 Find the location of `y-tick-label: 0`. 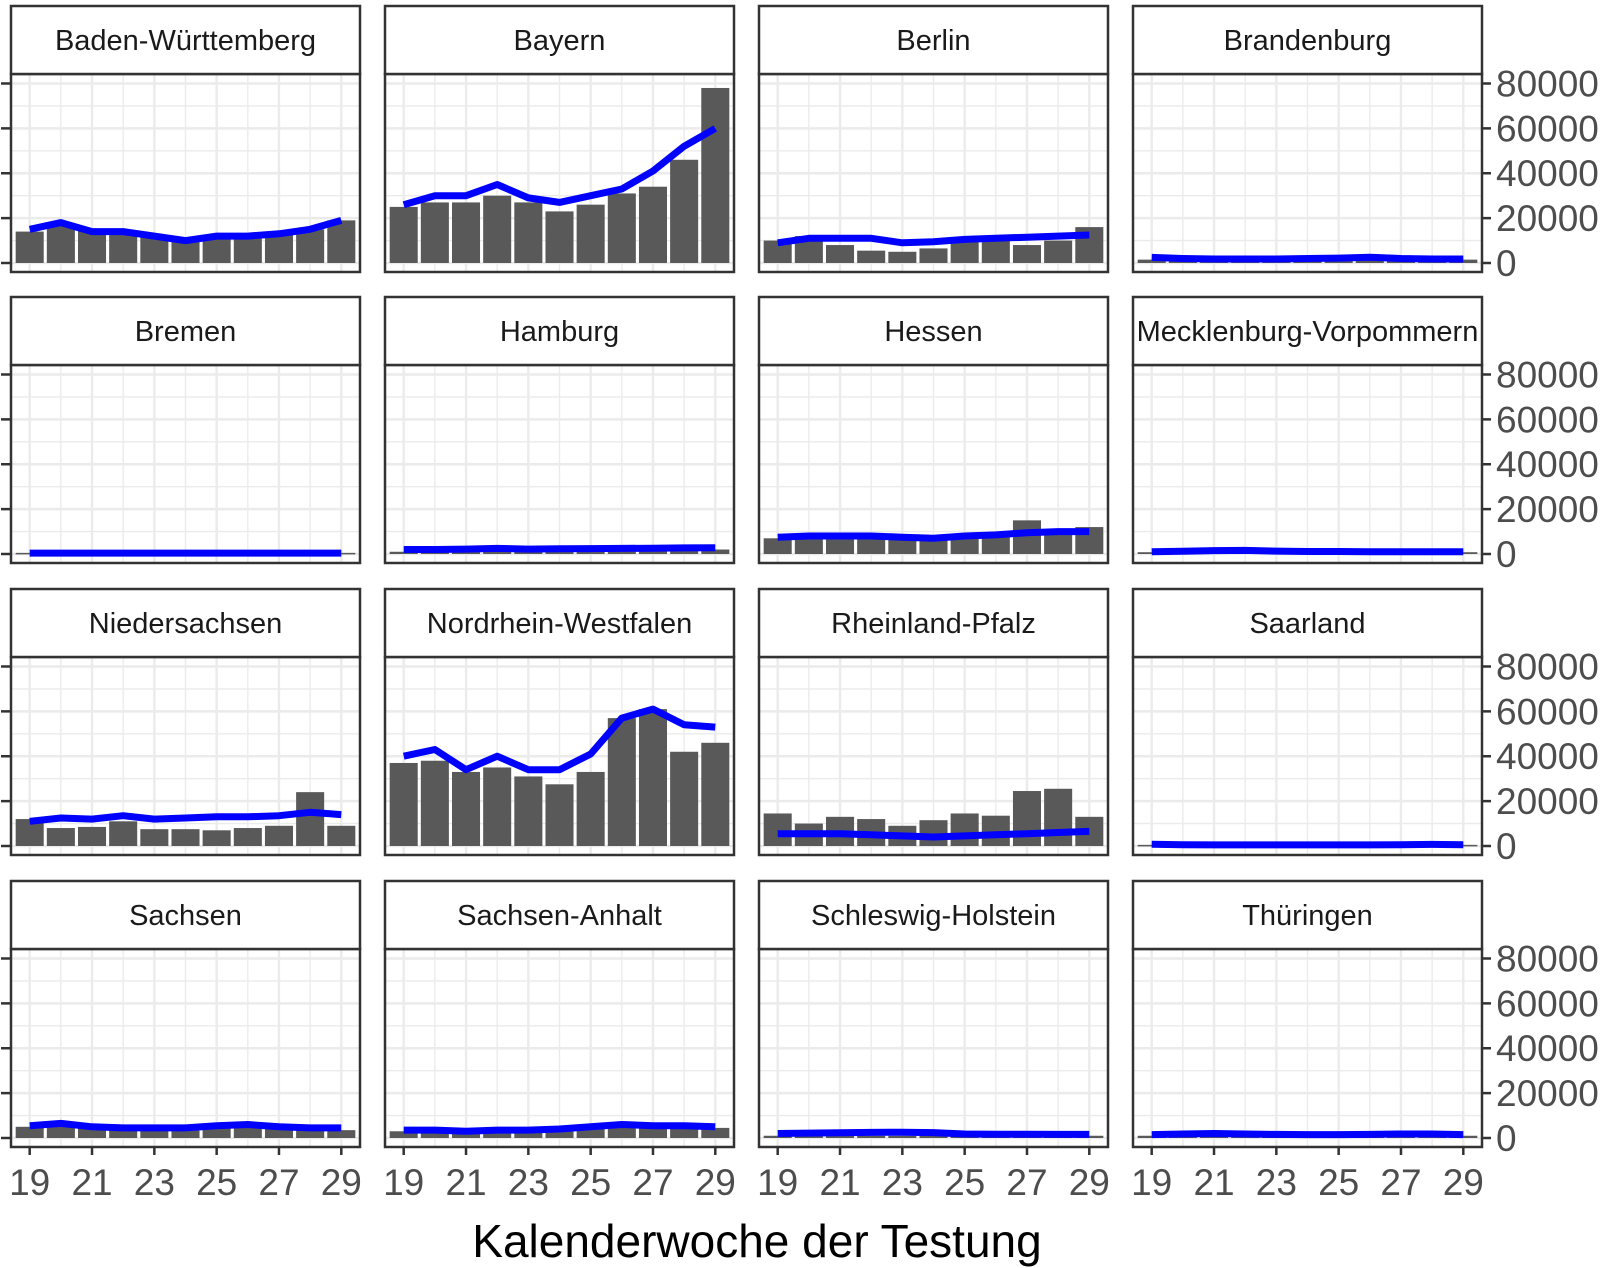

y-tick-label: 0 is located at coordinates (1506, 846).